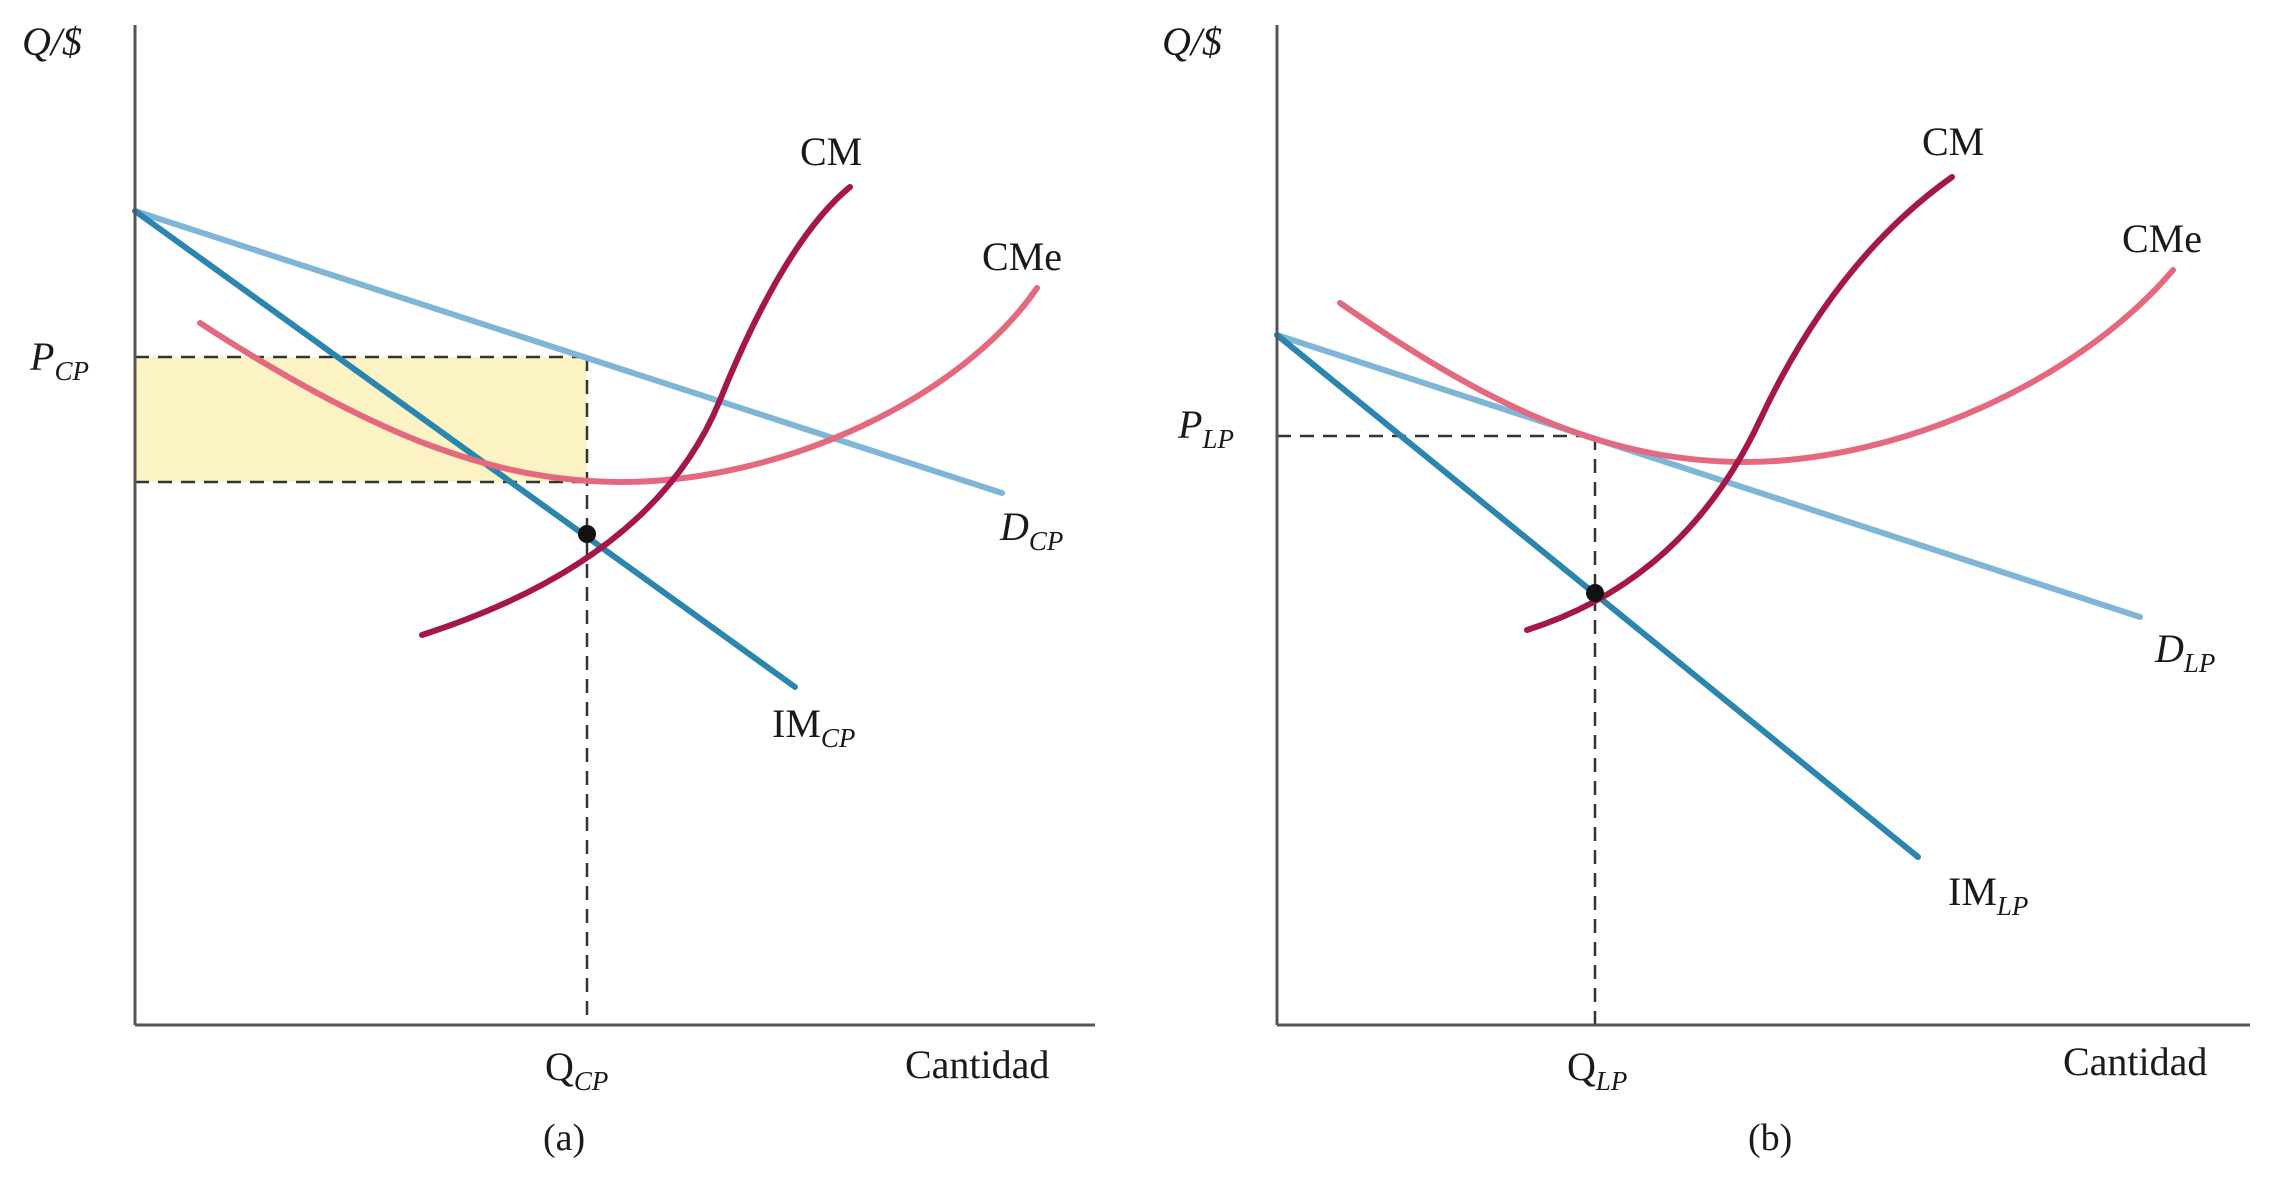  What do you see at coordinates (1756, 366) in the screenshot?
I see `average-cost-curve-b` at bounding box center [1756, 366].